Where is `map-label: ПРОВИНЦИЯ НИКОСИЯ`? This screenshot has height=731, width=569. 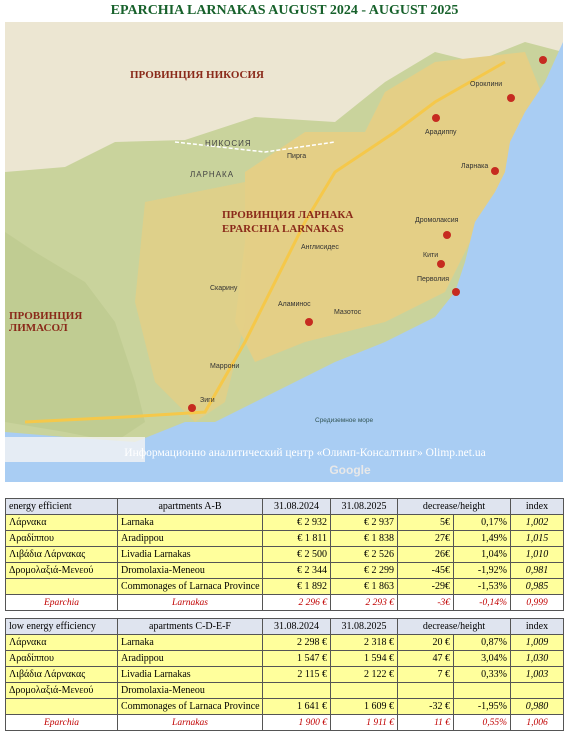
map-label: ПРОВИНЦИЯ НИКОСИЯ is located at coordinates (197, 75).